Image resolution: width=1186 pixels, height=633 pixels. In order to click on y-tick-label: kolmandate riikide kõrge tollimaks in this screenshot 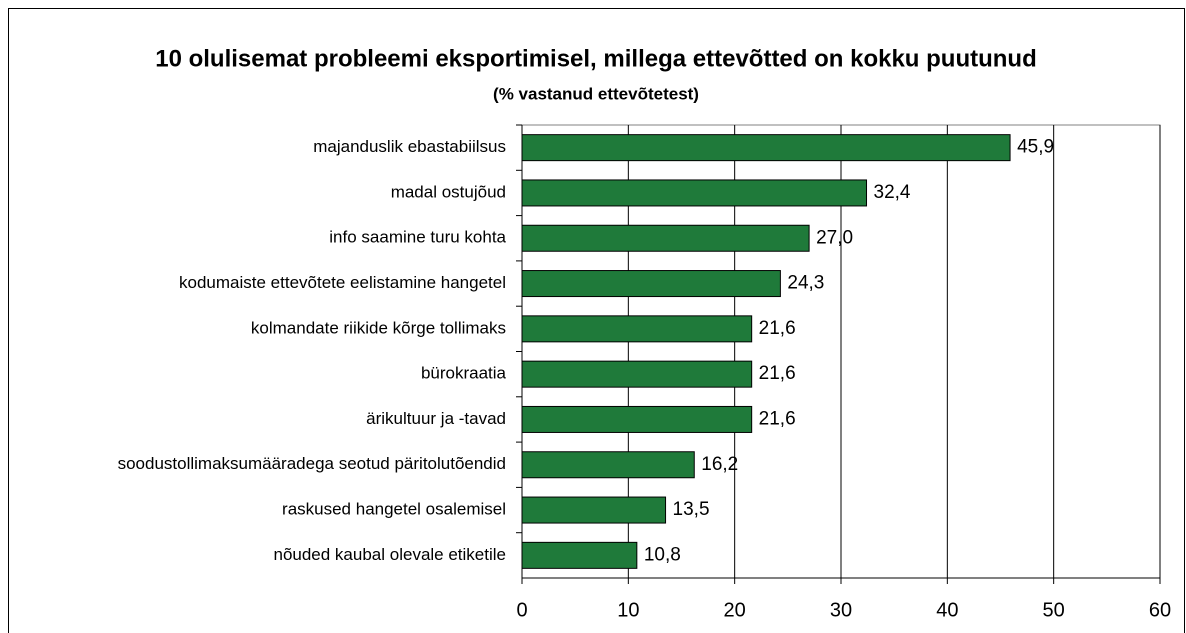, I will do `click(378, 327)`.